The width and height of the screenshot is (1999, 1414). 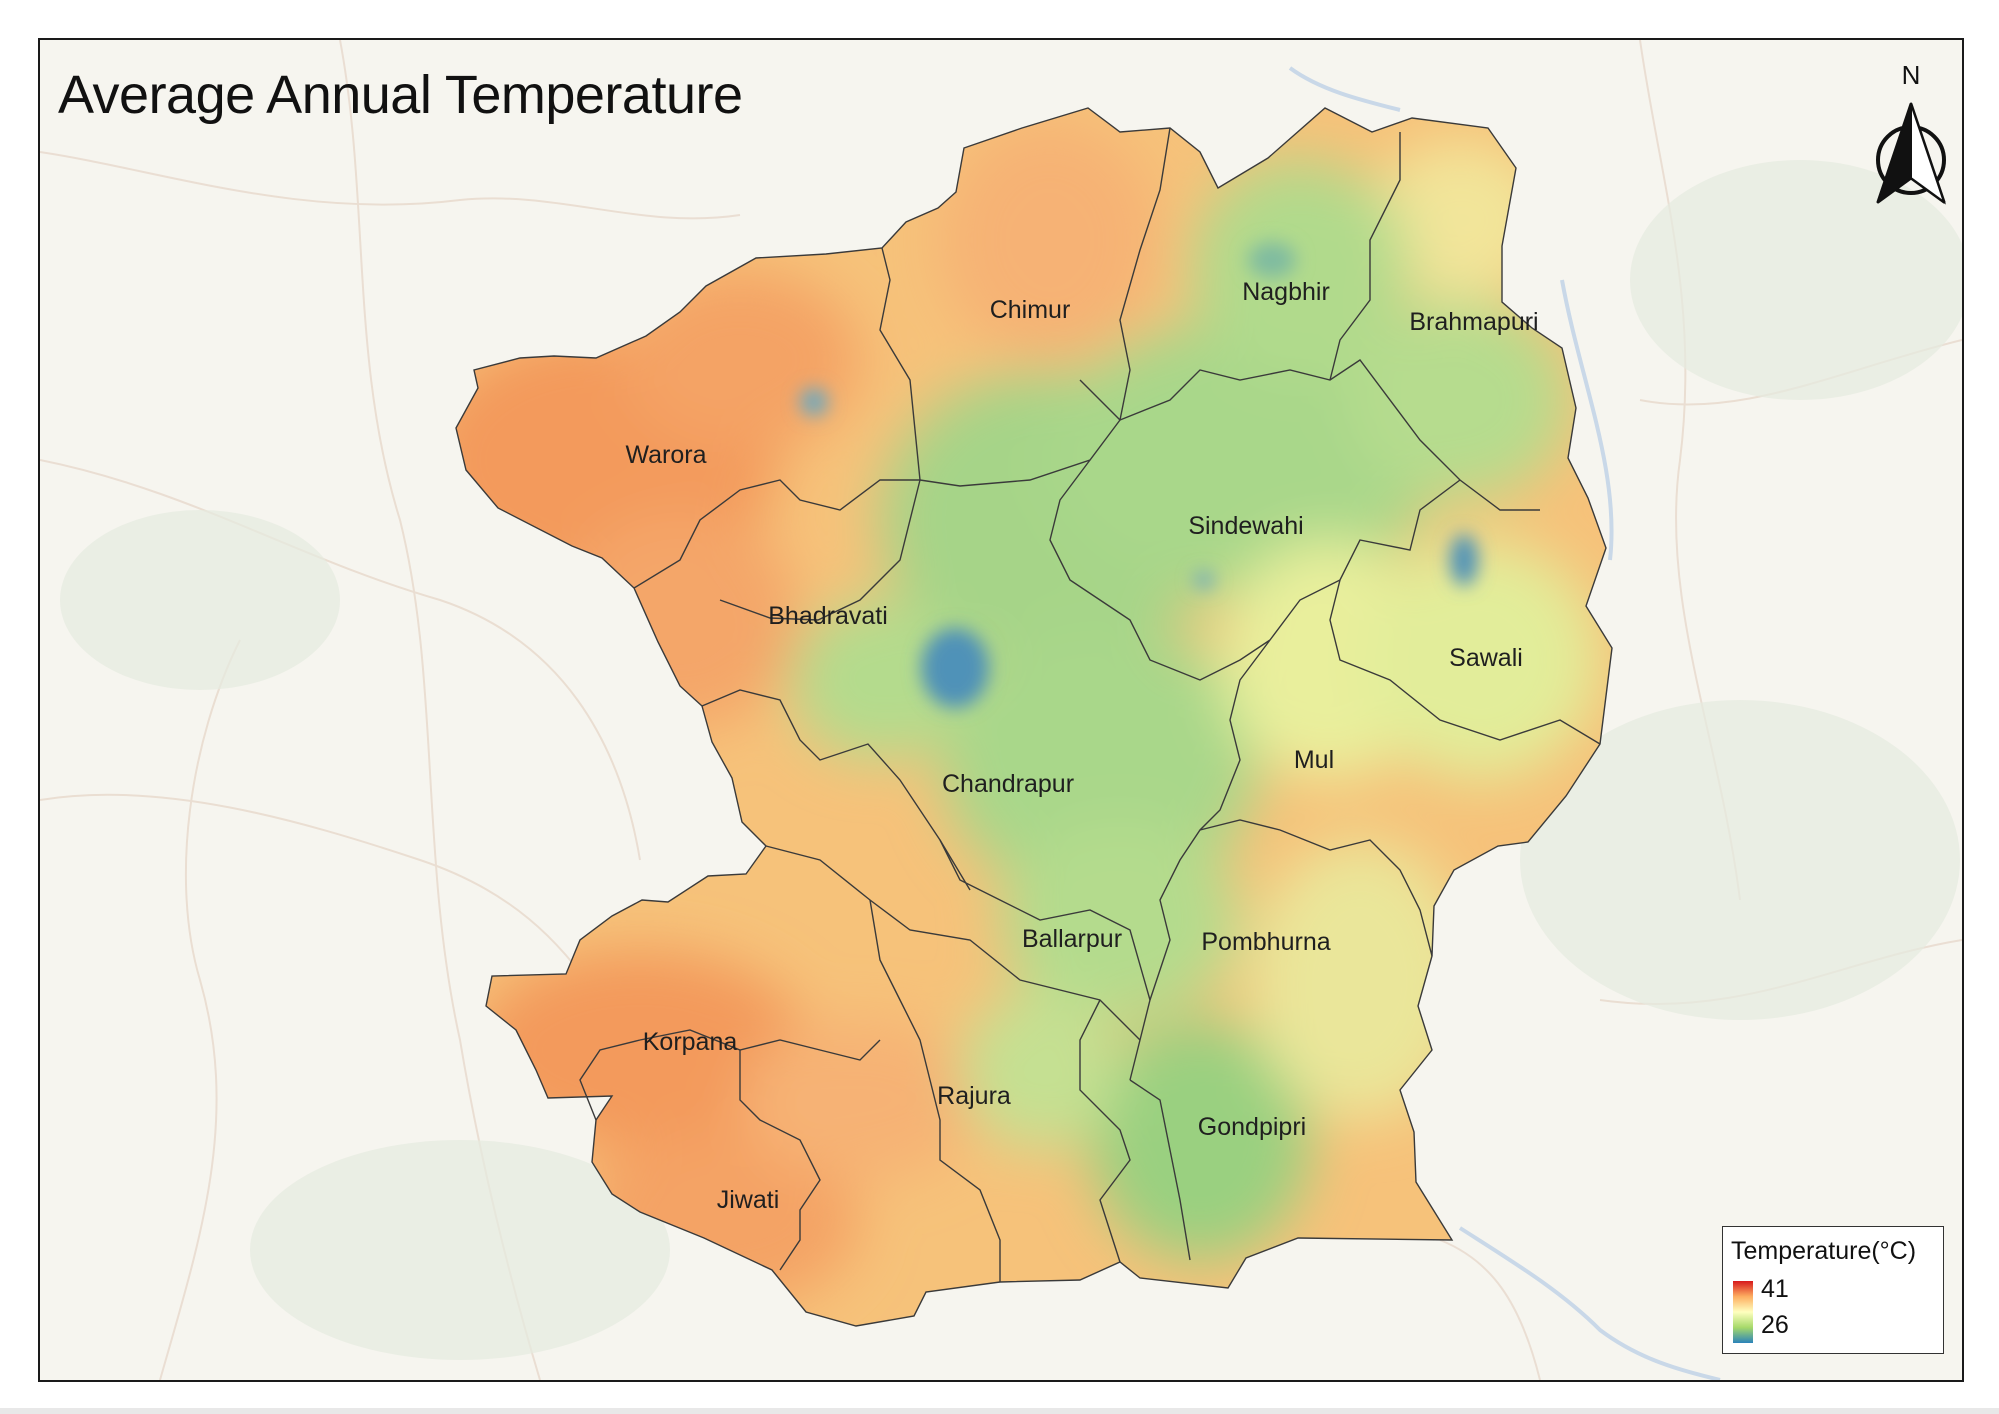 I want to click on label-nagbhir: Nagbhir, so click(x=1286, y=292).